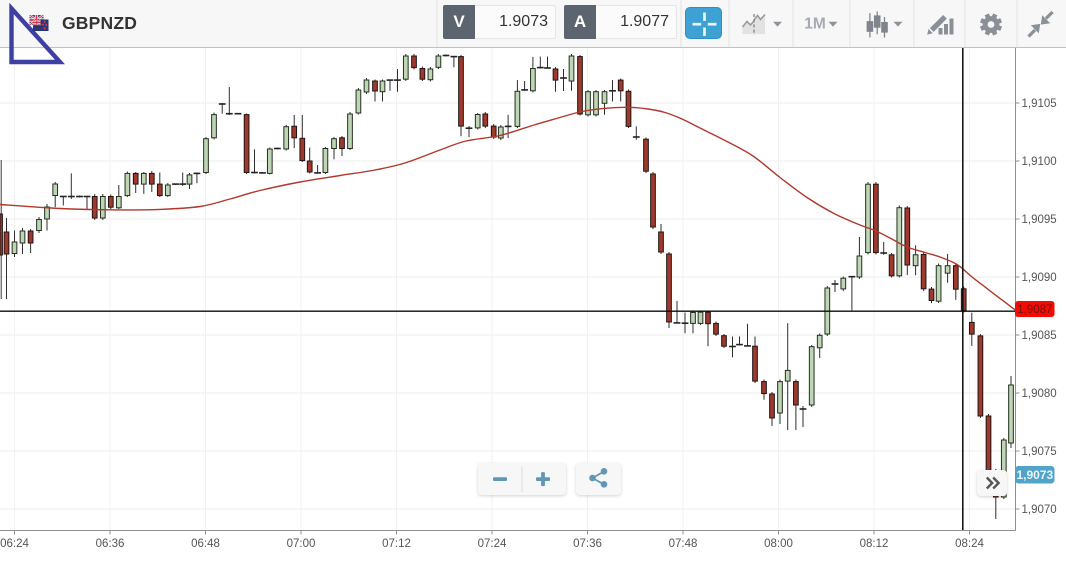 The image size is (1066, 561). What do you see at coordinates (683, 544) in the screenshot?
I see `svg-text: 07:48` at bounding box center [683, 544].